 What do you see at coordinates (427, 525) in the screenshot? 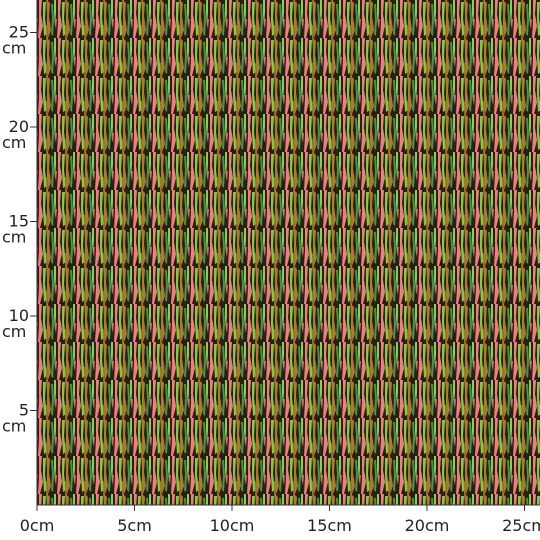
I see `x-ruler-label: 20cm` at bounding box center [427, 525].